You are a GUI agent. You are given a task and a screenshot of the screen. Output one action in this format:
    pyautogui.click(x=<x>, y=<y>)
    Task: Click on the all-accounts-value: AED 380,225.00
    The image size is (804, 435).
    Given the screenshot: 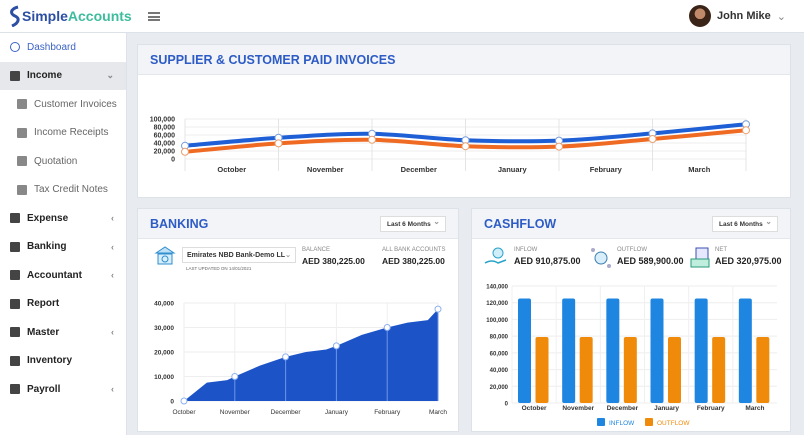 What is the action you would take?
    pyautogui.click(x=413, y=261)
    